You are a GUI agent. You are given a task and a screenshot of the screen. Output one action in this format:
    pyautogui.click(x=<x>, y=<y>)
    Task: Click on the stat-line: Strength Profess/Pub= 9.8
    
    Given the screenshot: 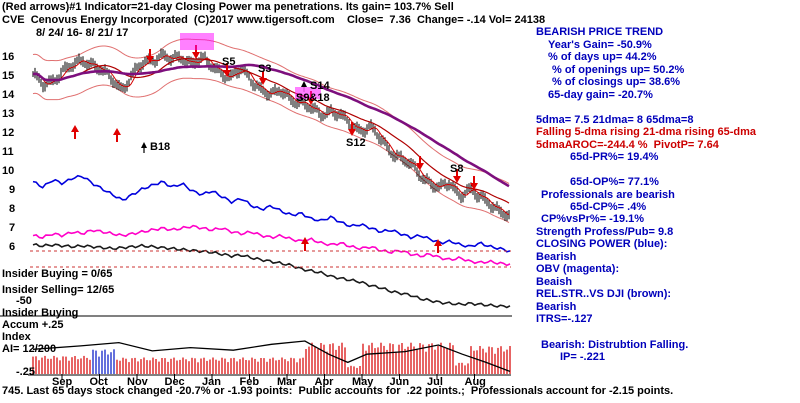 What is the action you would take?
    pyautogui.click(x=605, y=232)
    